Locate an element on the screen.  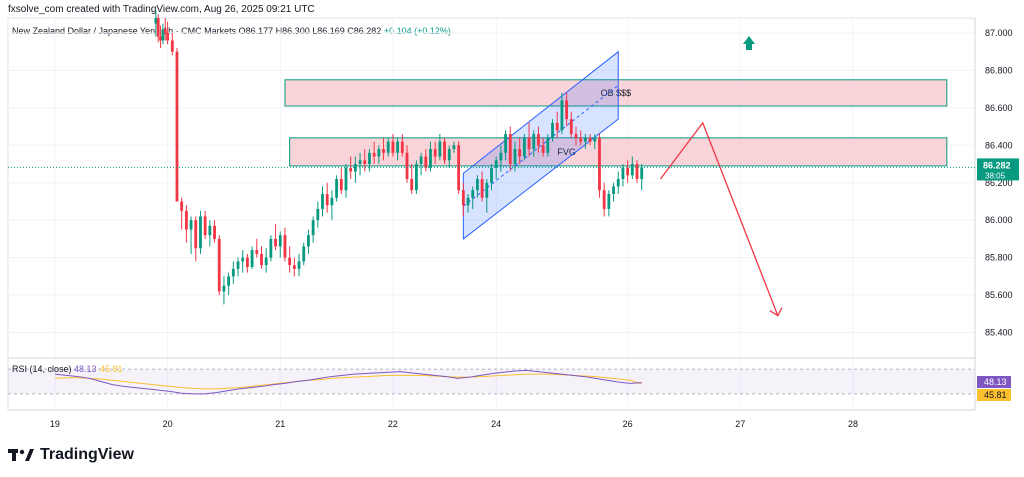
change-value: +0.104 (+0.12%) is located at coordinates (417, 31).